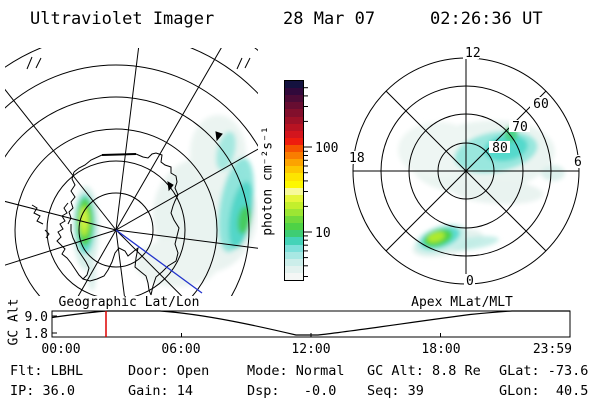 Image resolution: width=600 pixels, height=400 pixels. Describe the element at coordinates (36, 317) in the screenshot. I see `ytick-9: 9.0` at that location.